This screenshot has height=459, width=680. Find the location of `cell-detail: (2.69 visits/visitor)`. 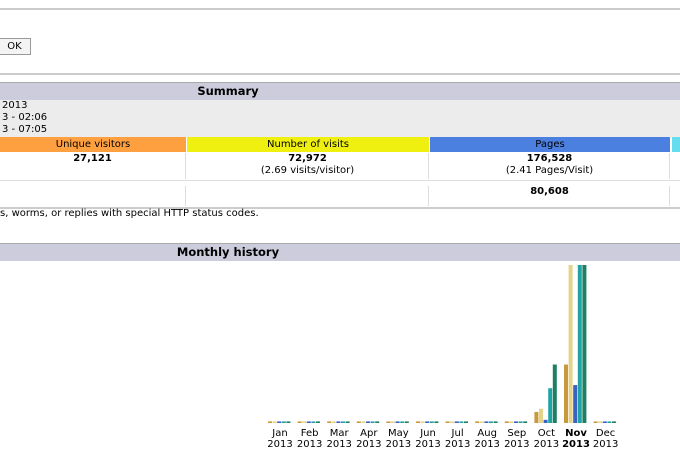

cell-detail: (2.69 visits/visitor) is located at coordinates (307, 170).